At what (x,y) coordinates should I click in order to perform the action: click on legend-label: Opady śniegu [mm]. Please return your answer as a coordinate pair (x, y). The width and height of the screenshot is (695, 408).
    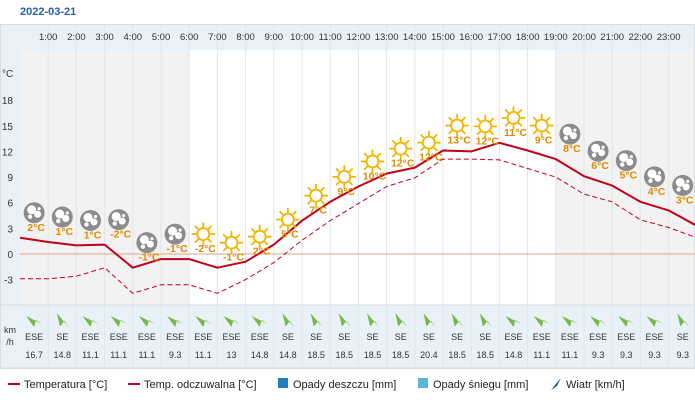
    Looking at the image, I should click on (480, 385).